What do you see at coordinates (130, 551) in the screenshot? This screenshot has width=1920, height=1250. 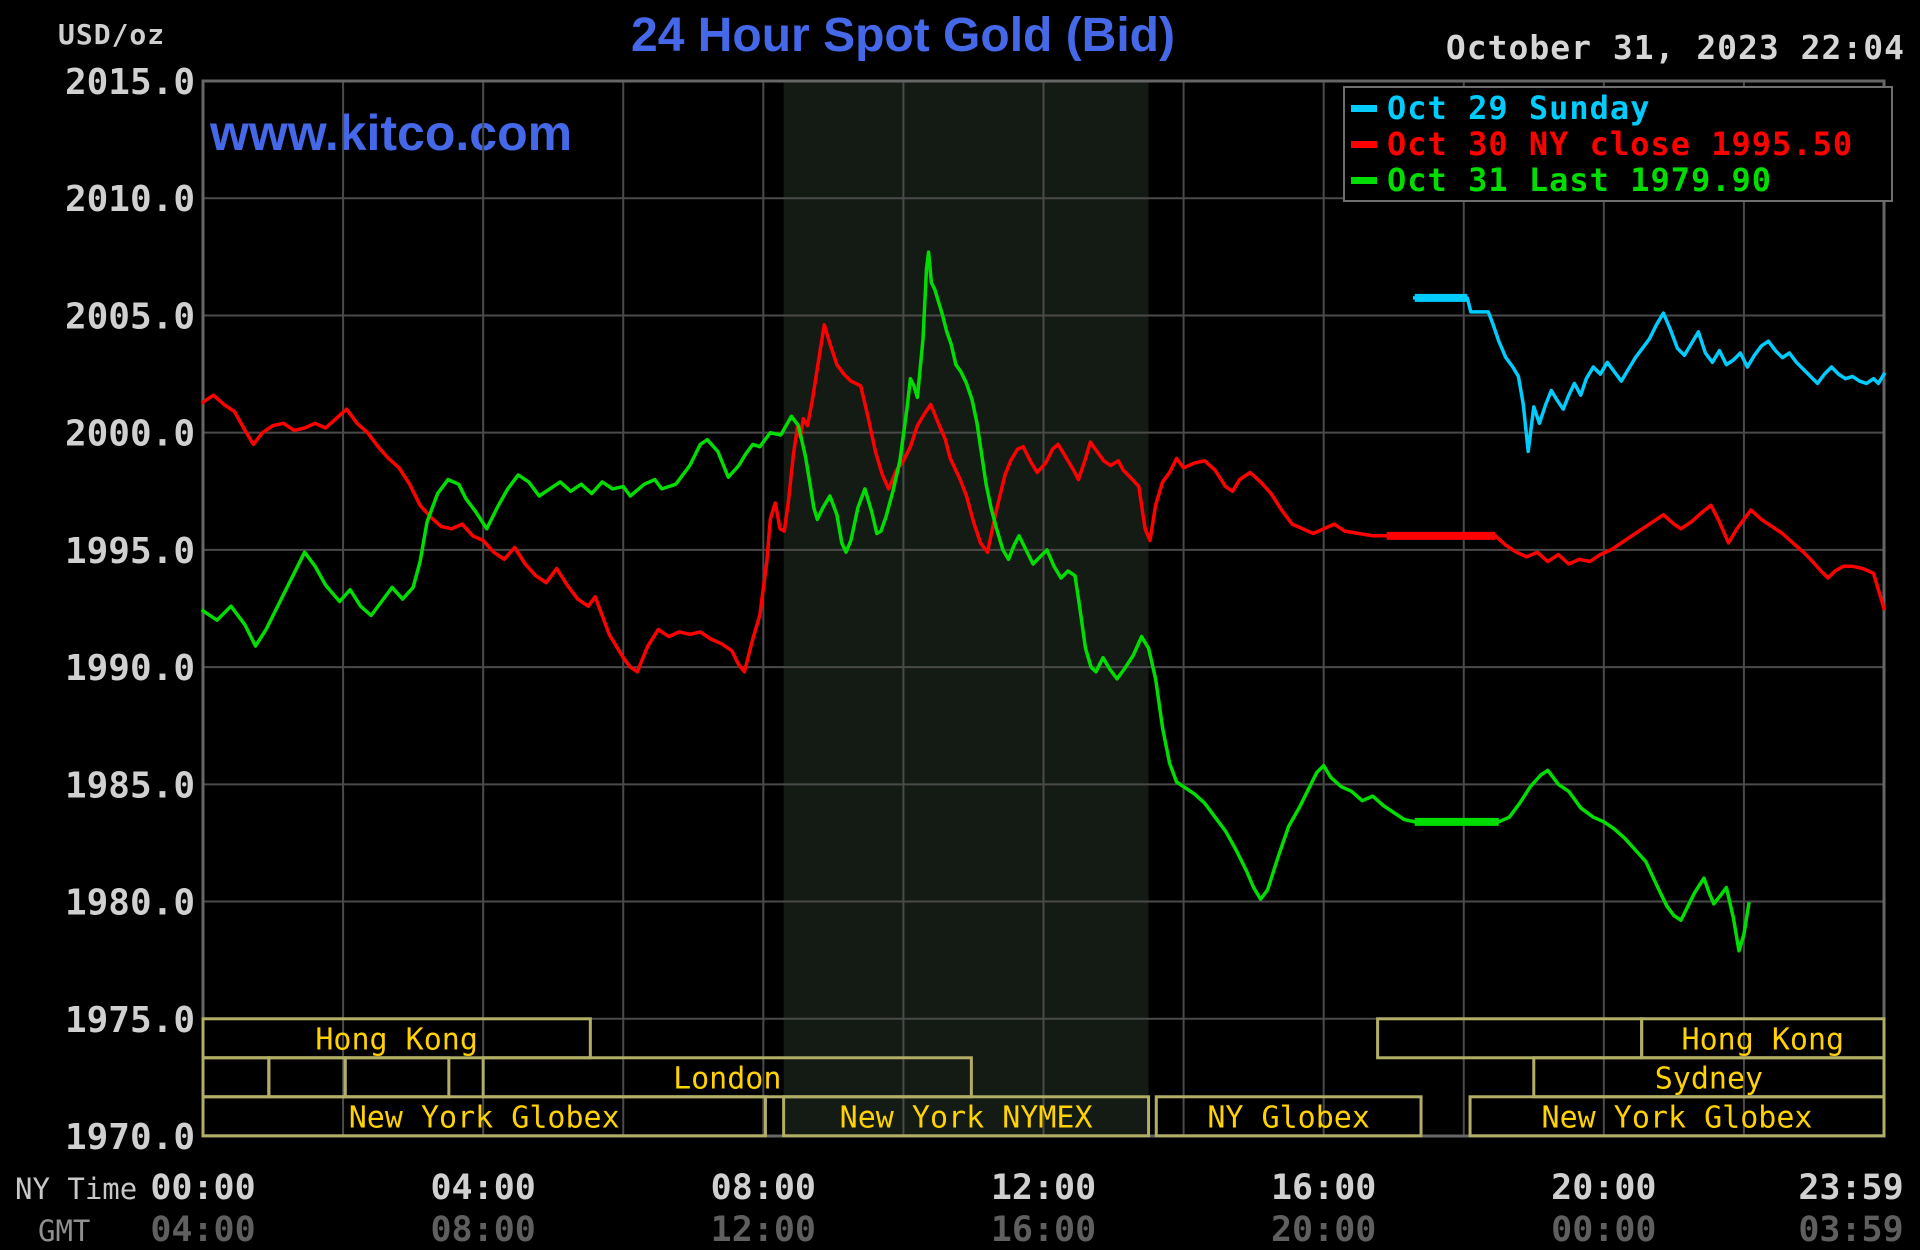 I see `y-tick-label: 1995.0` at bounding box center [130, 551].